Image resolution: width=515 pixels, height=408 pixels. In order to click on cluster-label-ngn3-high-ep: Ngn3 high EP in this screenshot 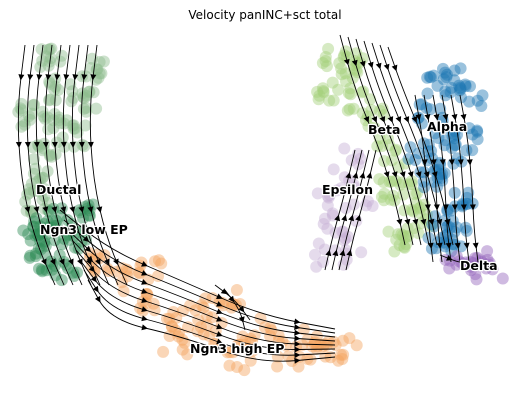, I will do `click(237, 348)`.